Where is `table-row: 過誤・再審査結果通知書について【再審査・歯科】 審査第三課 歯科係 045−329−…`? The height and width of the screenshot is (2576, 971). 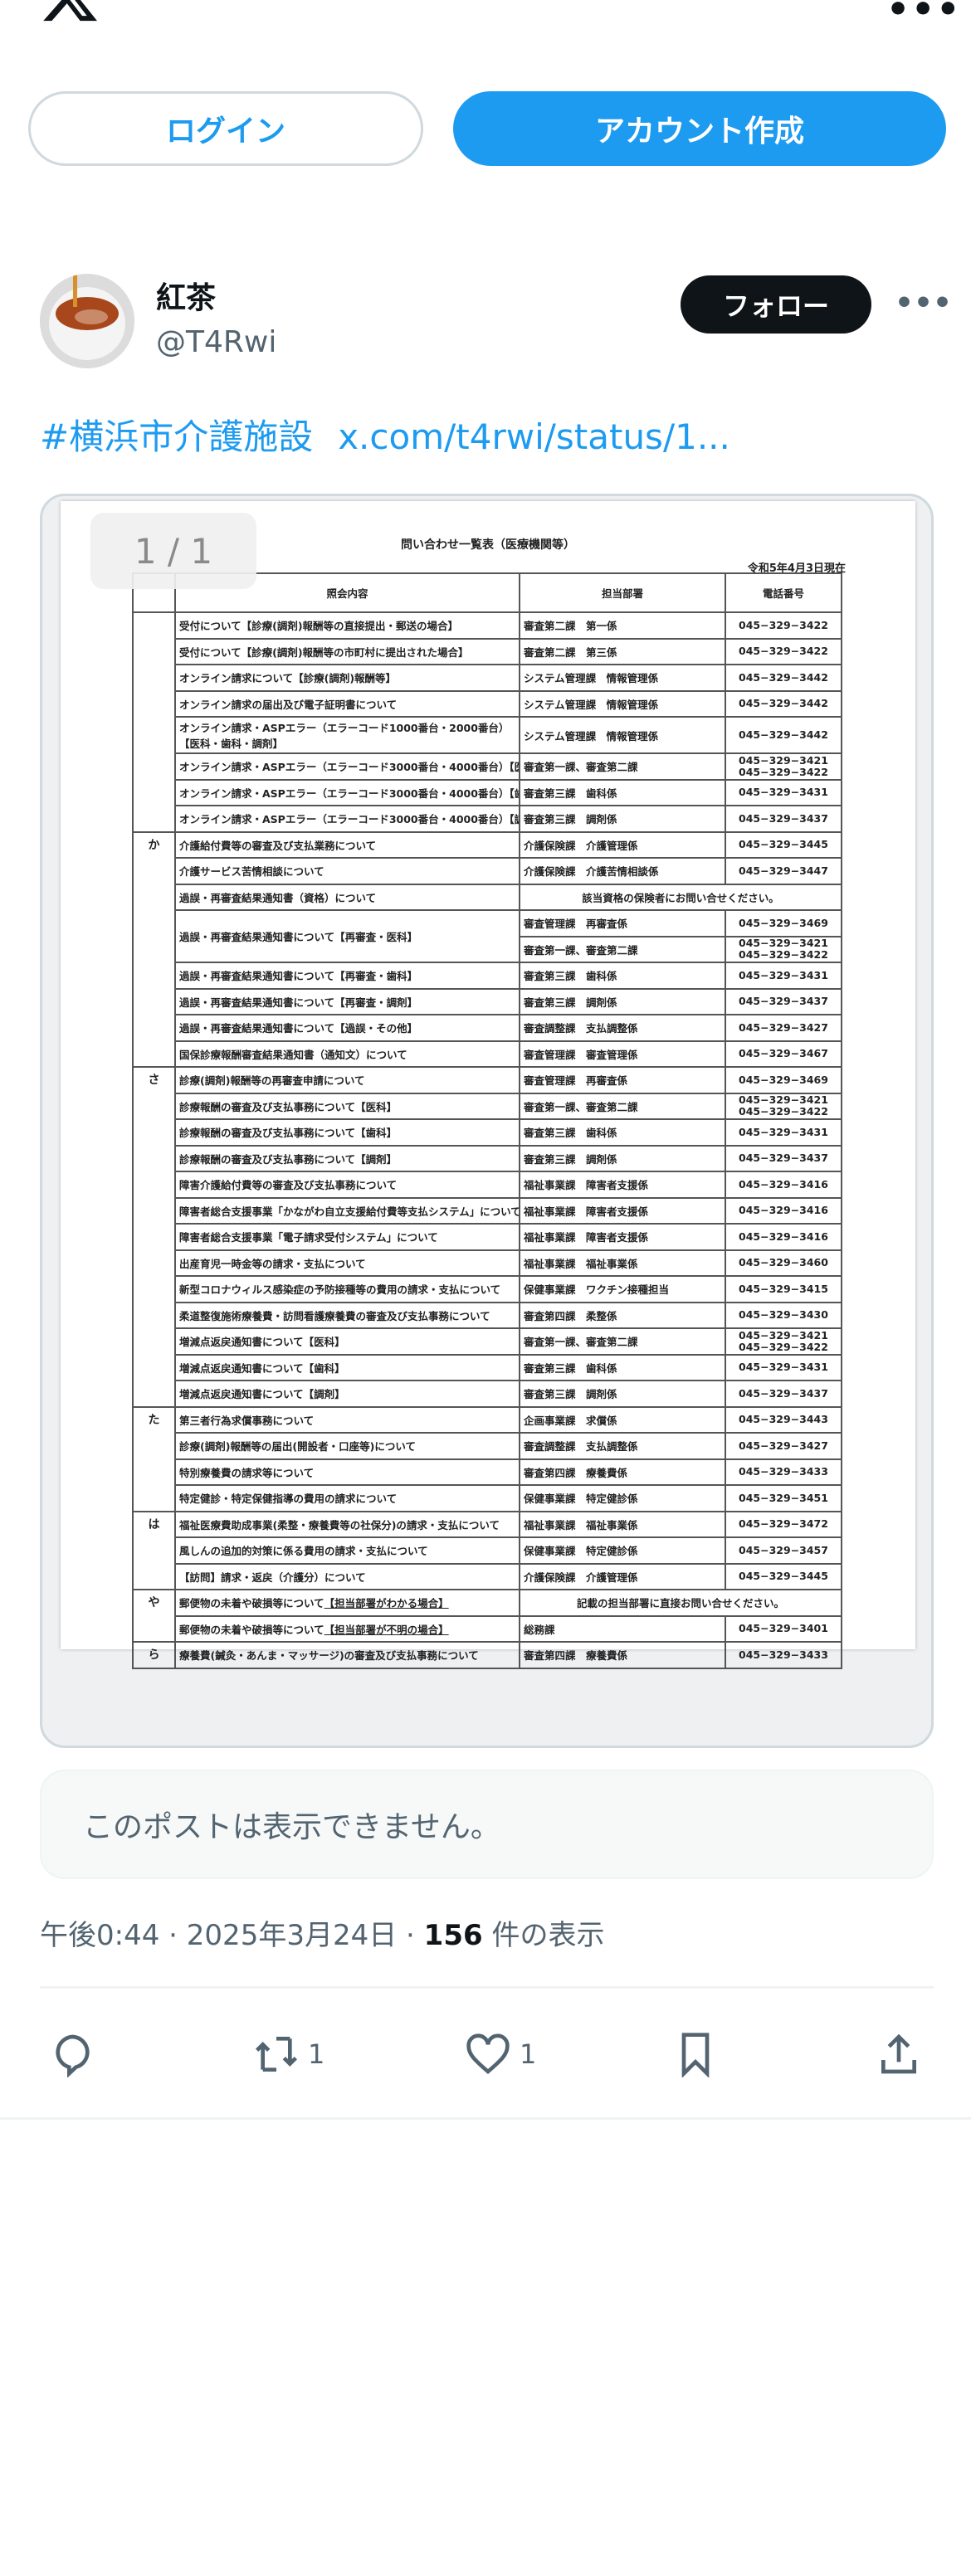
table-row: 過誤・再審査結果通知書について【再審査・歯科】 審査第三課 歯科係 045−329−… is located at coordinates (487, 976).